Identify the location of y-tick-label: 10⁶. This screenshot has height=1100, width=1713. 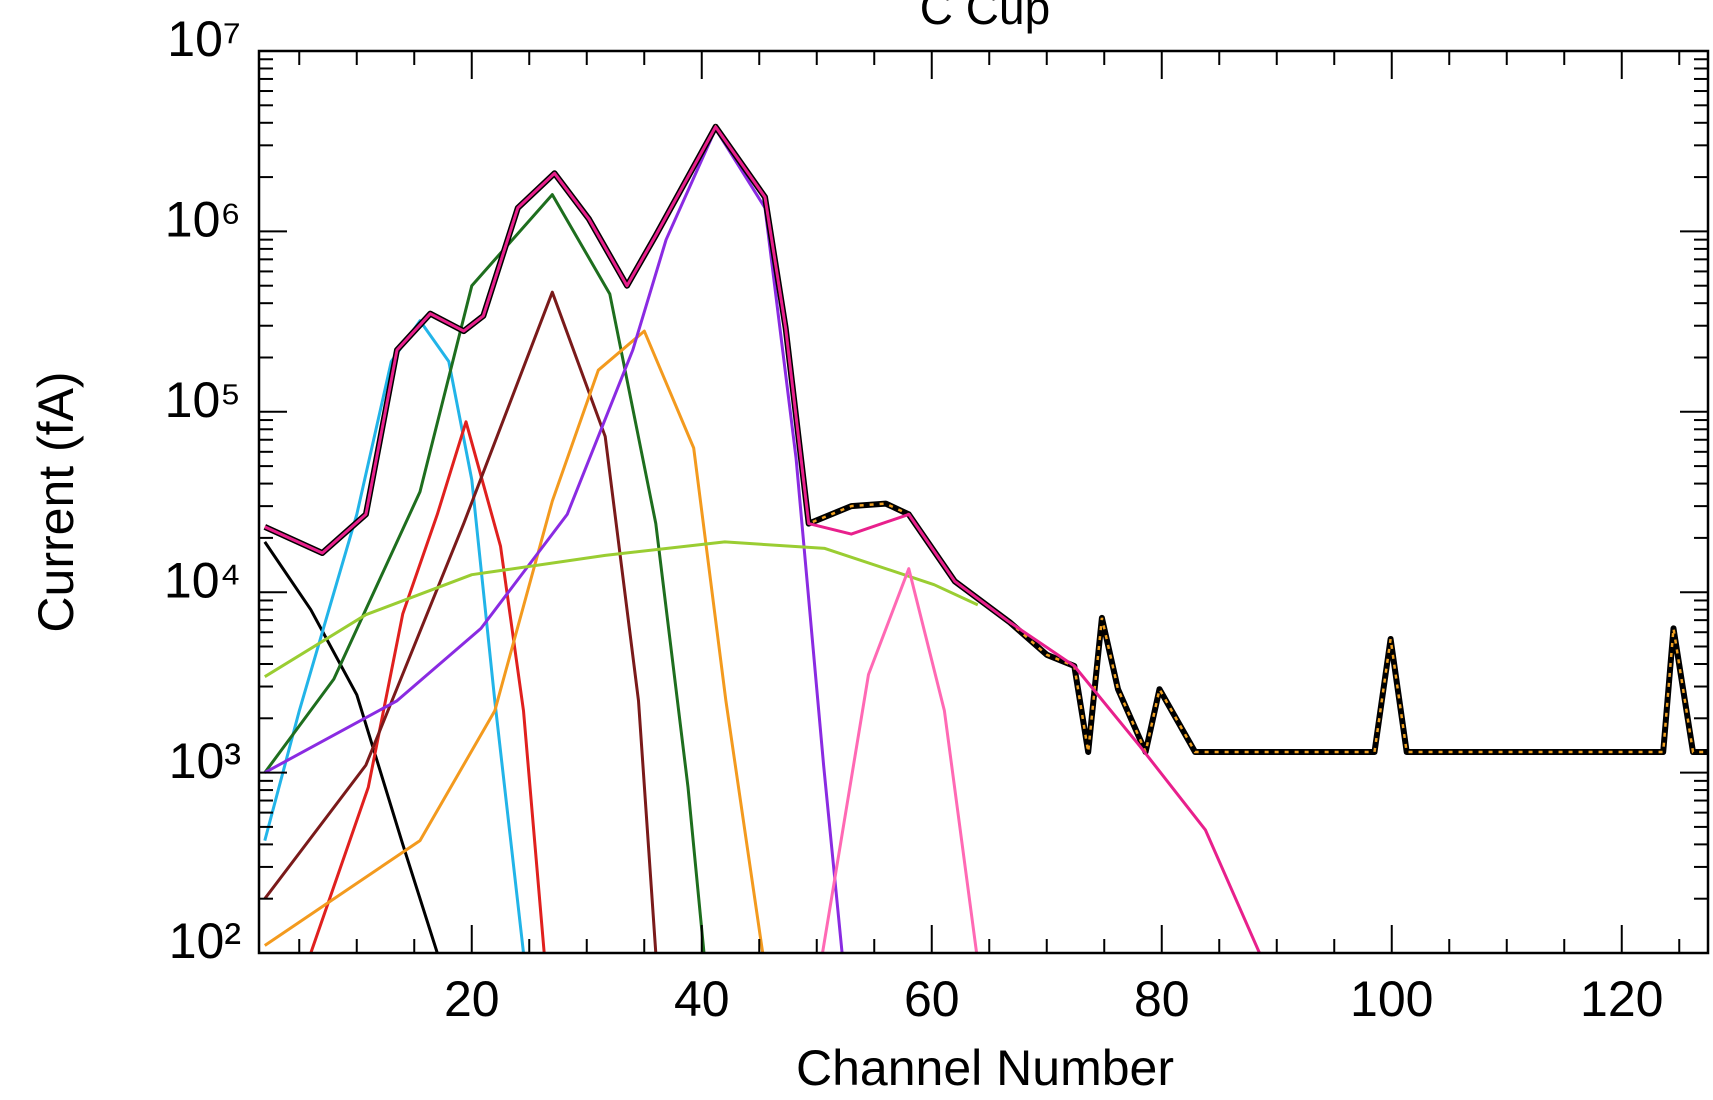
(203, 220).